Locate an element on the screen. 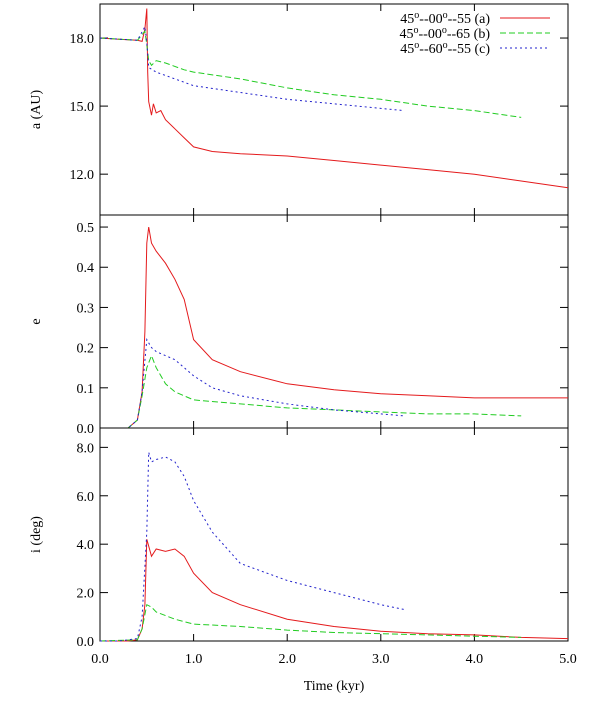  y-tick-label: 0.5 is located at coordinates (86, 228).